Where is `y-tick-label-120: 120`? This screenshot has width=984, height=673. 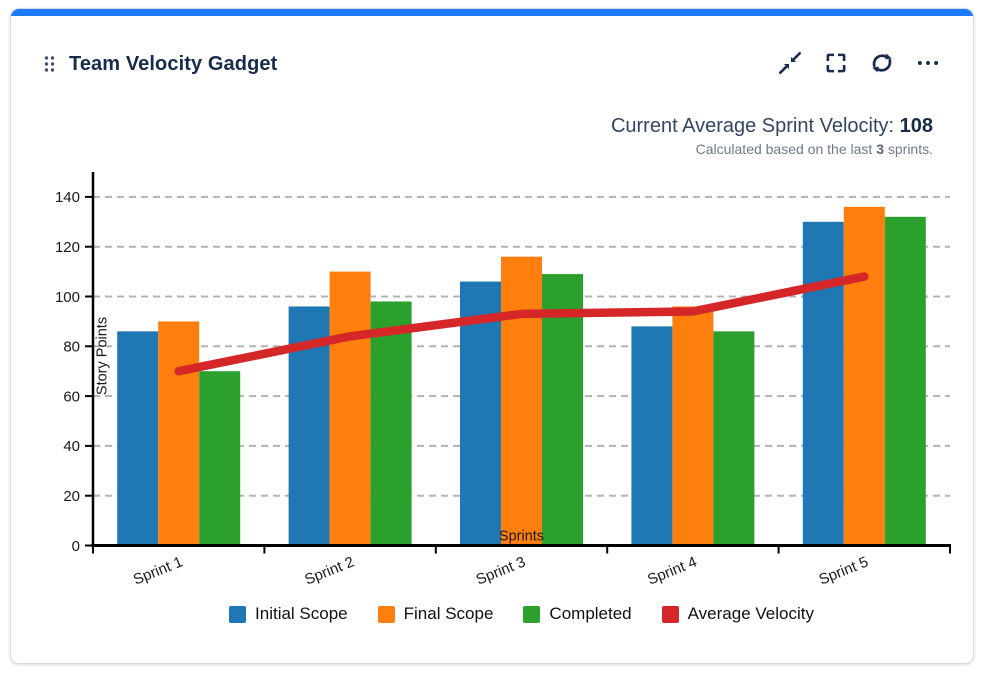
y-tick-label-120: 120 is located at coordinates (67, 247).